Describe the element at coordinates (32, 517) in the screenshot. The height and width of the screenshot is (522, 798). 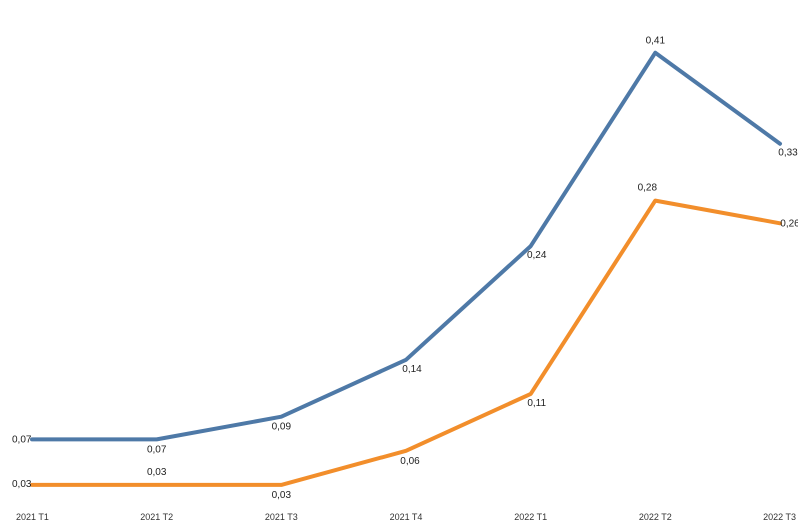
I see `x-tick-label: 2021 T1` at that location.